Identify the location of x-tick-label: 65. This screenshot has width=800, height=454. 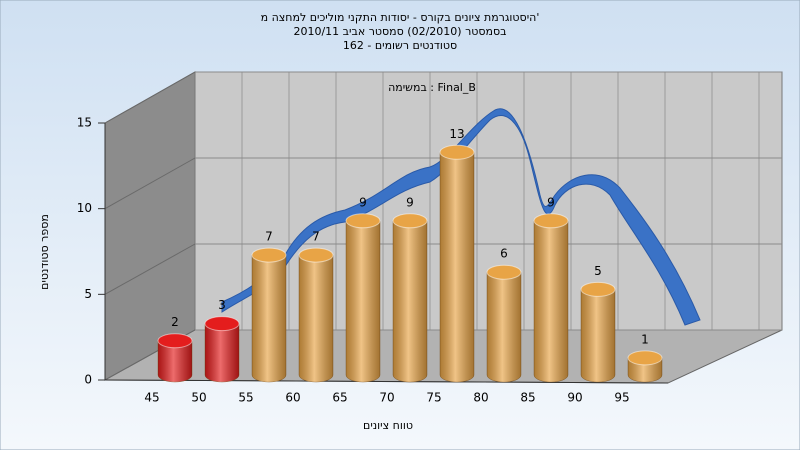
(339, 398).